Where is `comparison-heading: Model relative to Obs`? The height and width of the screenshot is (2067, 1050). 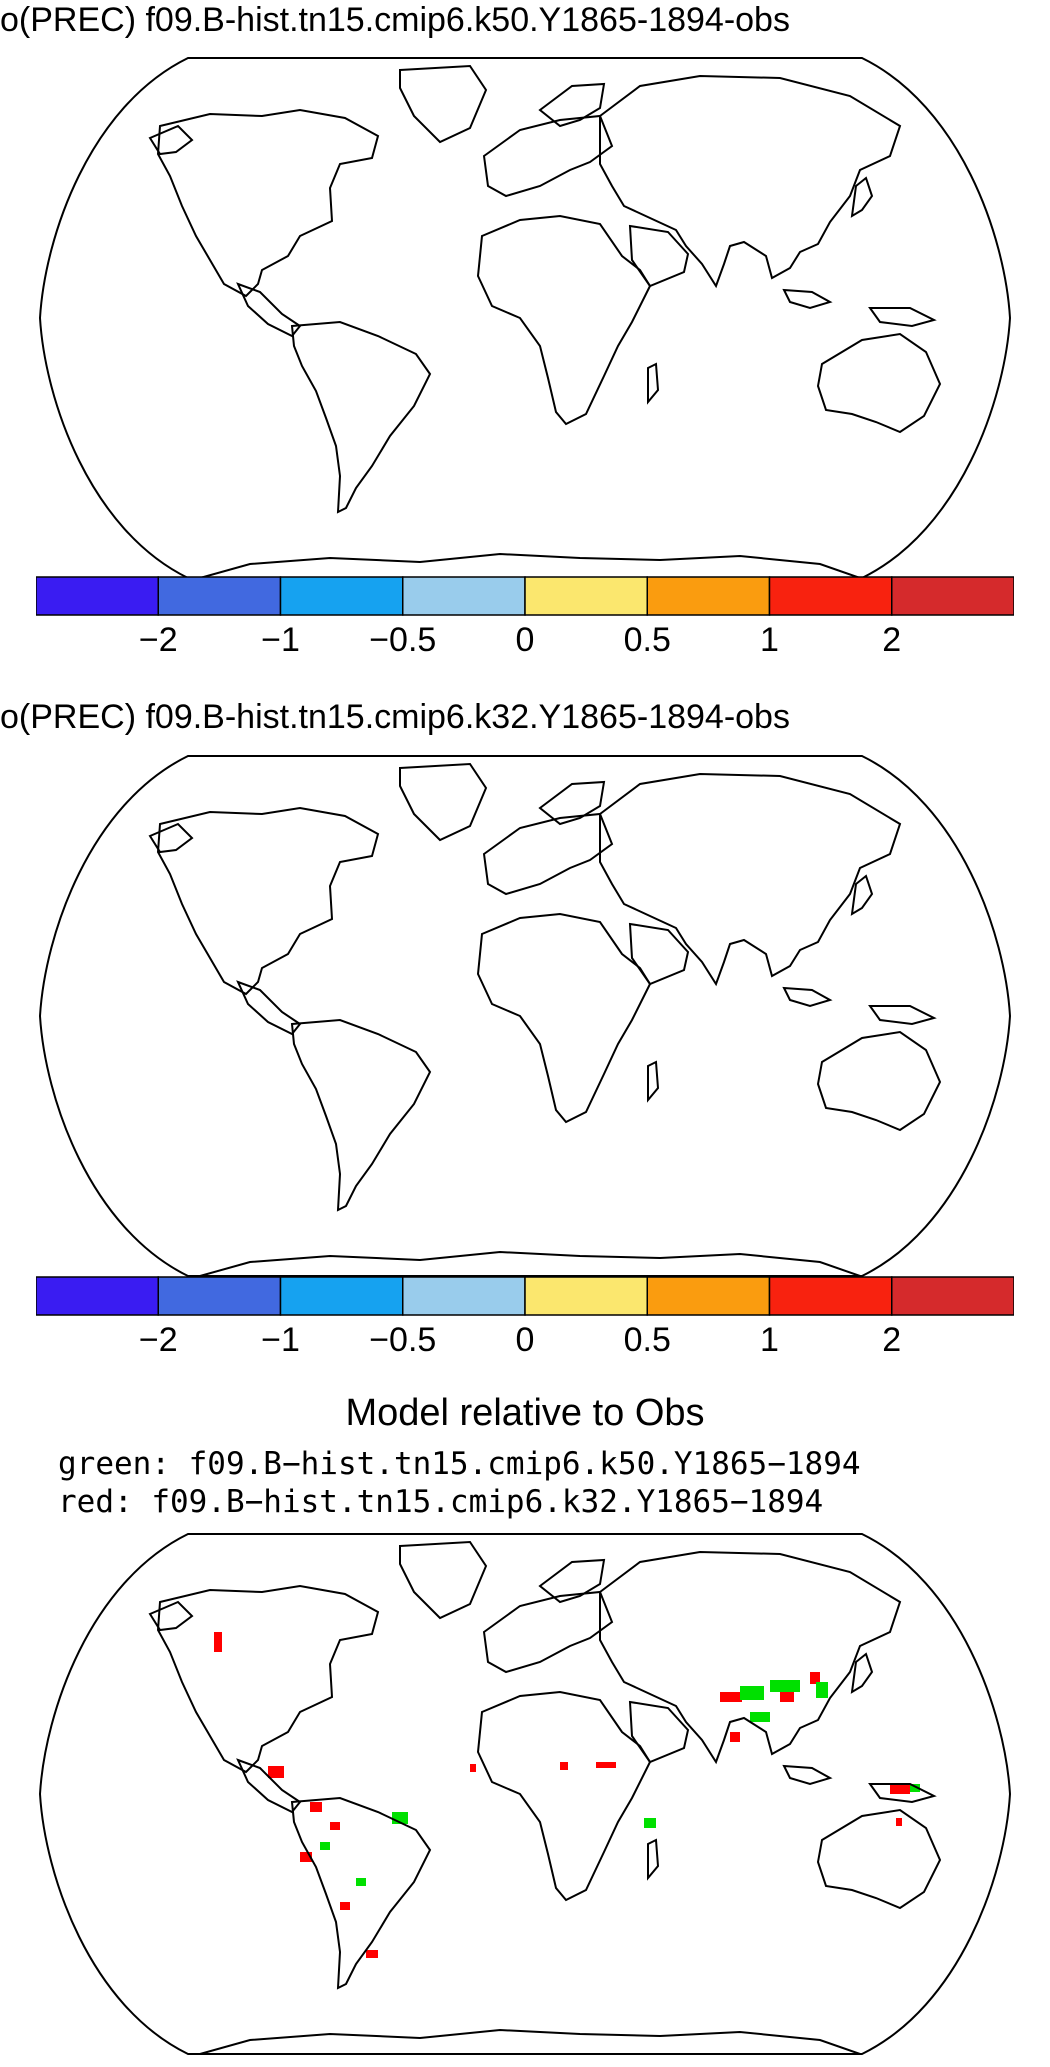 comparison-heading: Model relative to Obs is located at coordinates (525, 1413).